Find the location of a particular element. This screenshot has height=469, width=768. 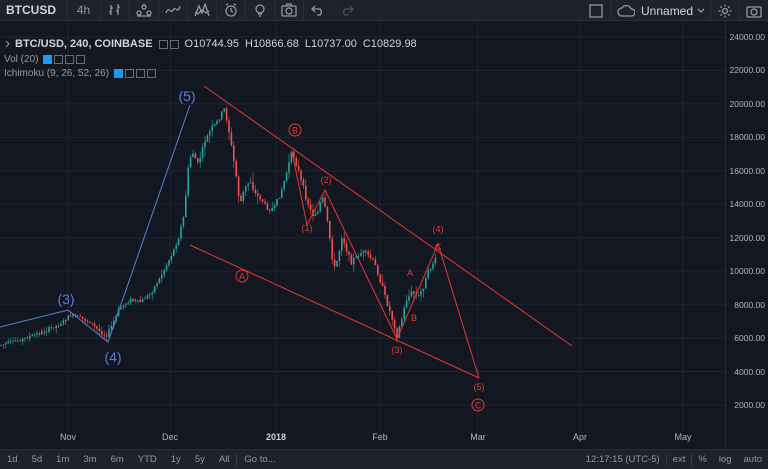

volume-close-icon is located at coordinates (70, 59).